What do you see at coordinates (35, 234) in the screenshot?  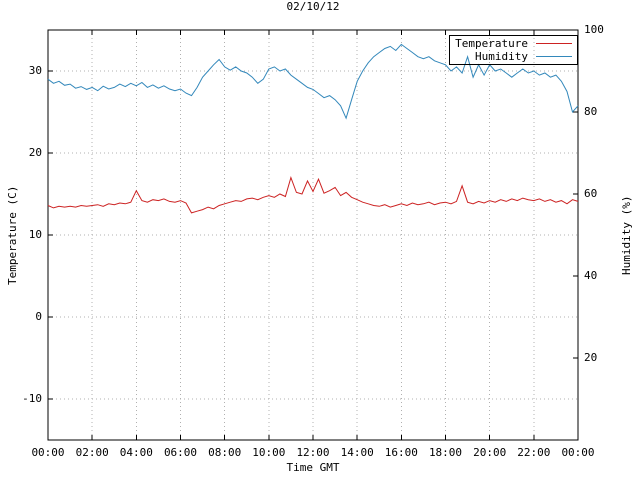 I see `left-axis-tick-label: 10` at bounding box center [35, 234].